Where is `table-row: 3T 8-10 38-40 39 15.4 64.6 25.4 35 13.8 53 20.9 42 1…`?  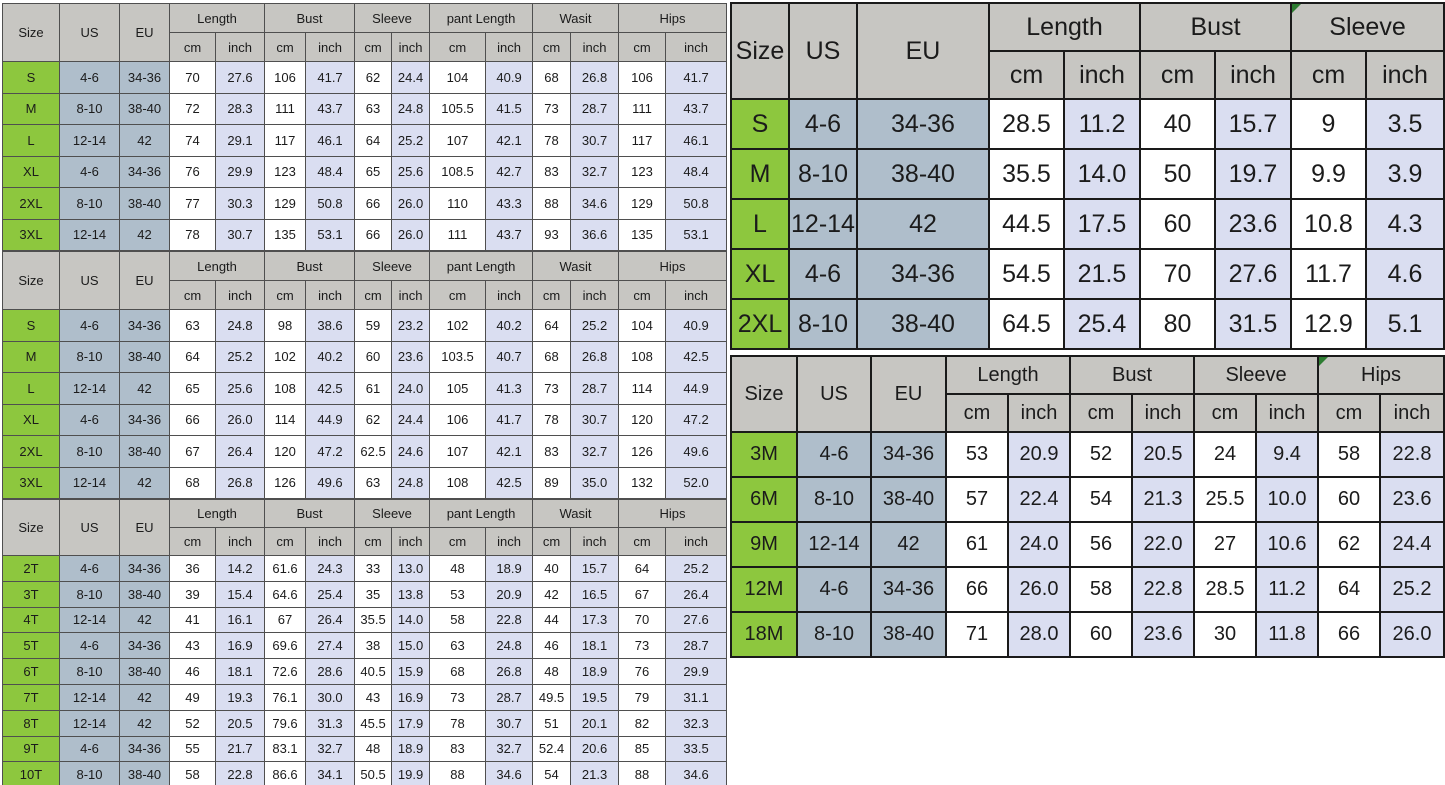 table-row: 3T 8-10 38-40 39 15.4 64.6 25.4 35 13.8 53 20.9 42 1… is located at coordinates (365, 594).